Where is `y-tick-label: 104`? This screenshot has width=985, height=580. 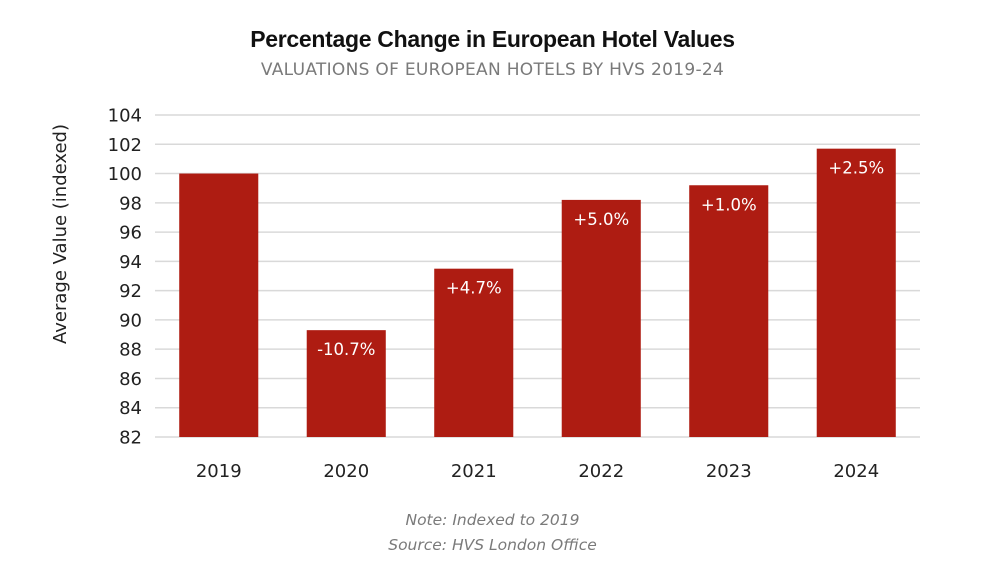
y-tick-label: 104 is located at coordinates (125, 116).